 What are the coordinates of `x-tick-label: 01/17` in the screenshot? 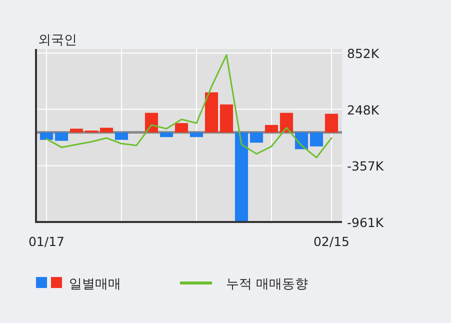 It's located at (46, 241).